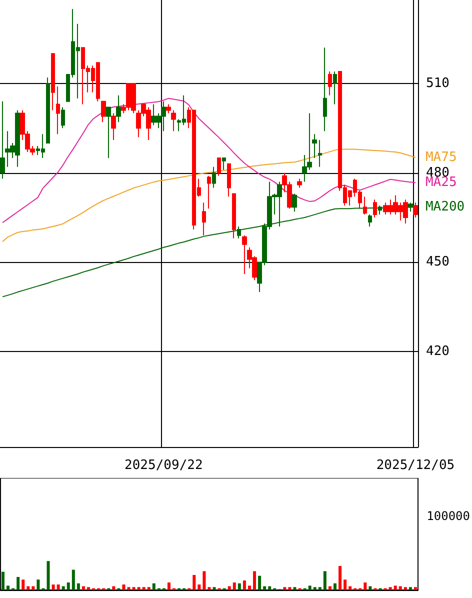  I want to click on line-series, so click(209, 195).